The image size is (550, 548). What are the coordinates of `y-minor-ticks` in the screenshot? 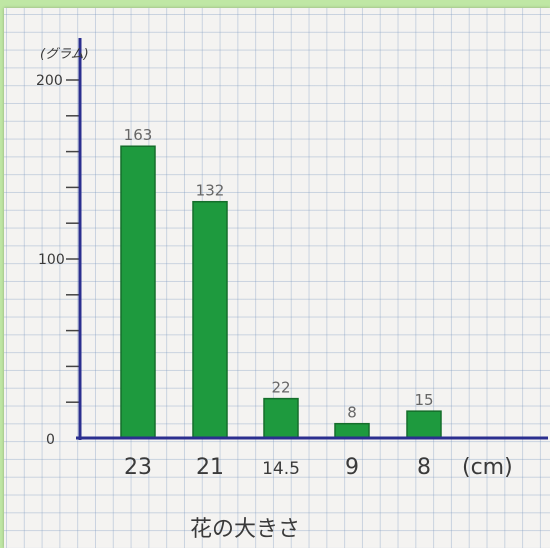 It's located at (73, 241).